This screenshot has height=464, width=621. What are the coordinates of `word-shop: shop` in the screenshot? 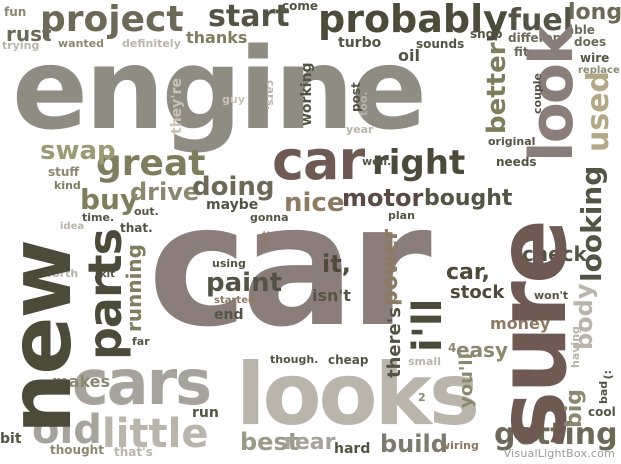 It's located at (486, 34).